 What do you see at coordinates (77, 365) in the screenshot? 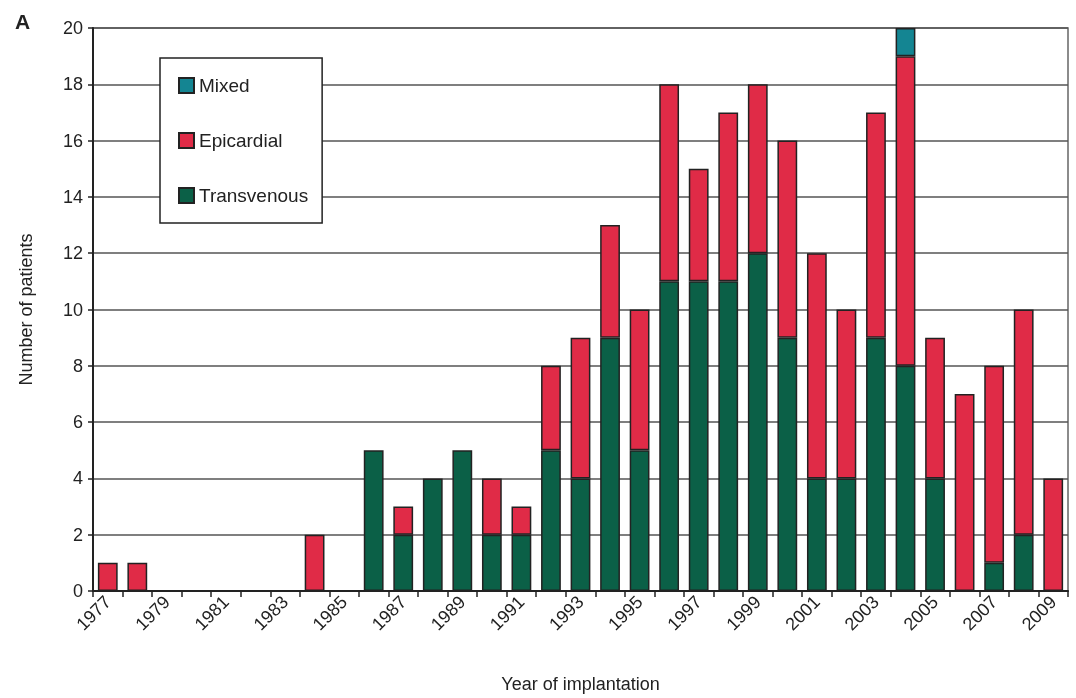
I see `y-tick-label: 8` at bounding box center [77, 365].